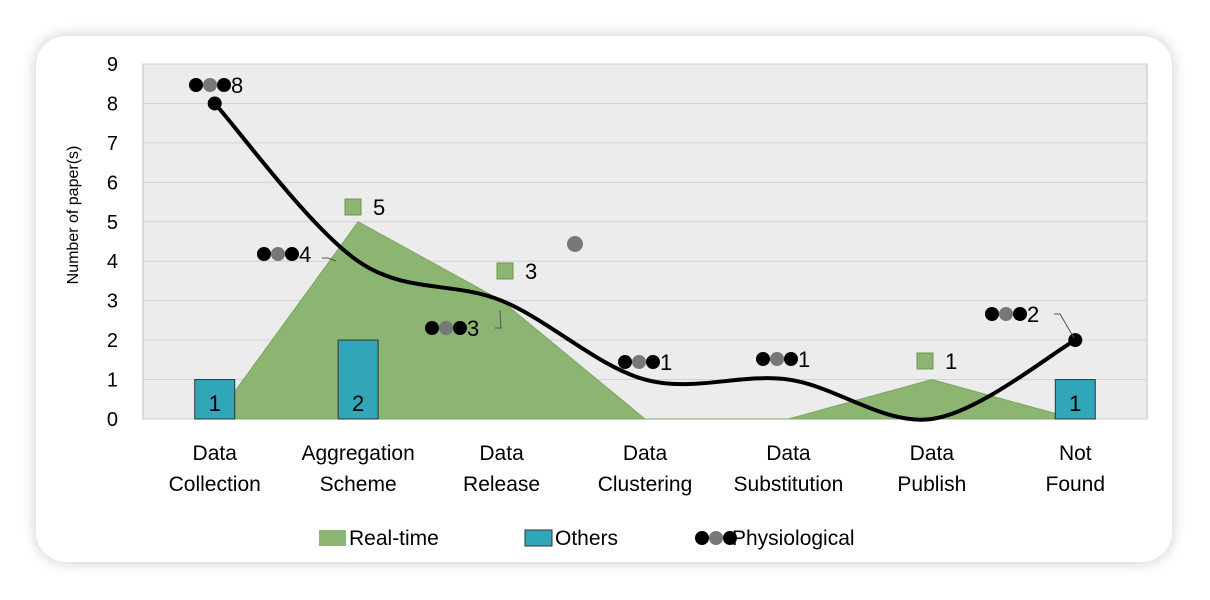 Image resolution: width=1210 pixels, height=600 pixels. What do you see at coordinates (112, 104) in the screenshot?
I see `y-tick-label: 8` at bounding box center [112, 104].